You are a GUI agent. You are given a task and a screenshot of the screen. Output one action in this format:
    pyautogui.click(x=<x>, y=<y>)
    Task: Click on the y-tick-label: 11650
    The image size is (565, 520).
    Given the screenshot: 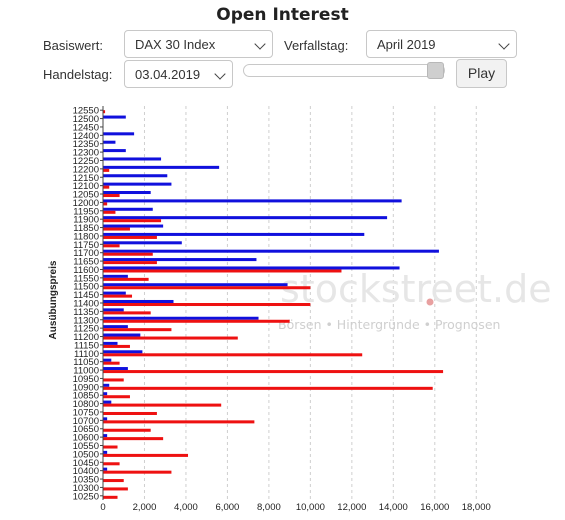 What is the action you would take?
    pyautogui.click(x=86, y=262)
    